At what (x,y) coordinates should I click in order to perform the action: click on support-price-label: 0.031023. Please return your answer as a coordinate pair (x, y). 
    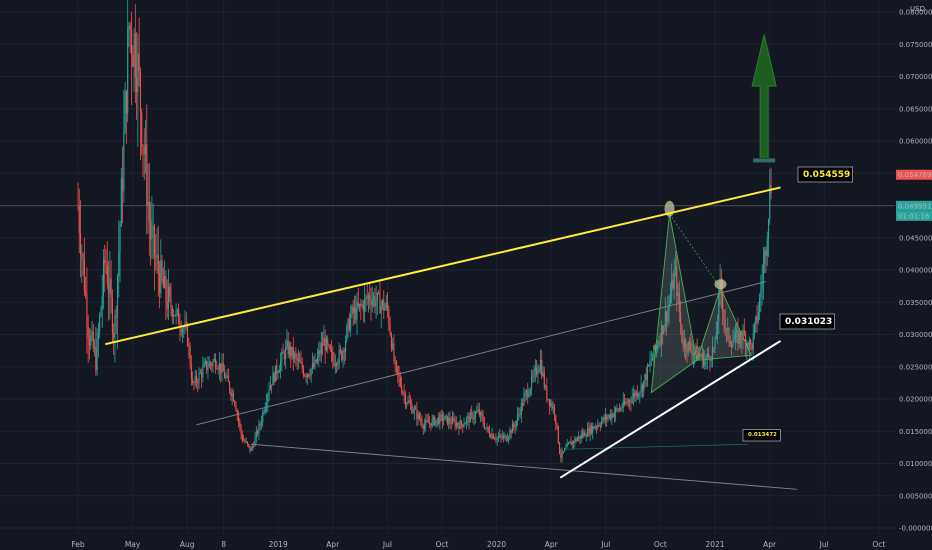
    Looking at the image, I should click on (808, 322).